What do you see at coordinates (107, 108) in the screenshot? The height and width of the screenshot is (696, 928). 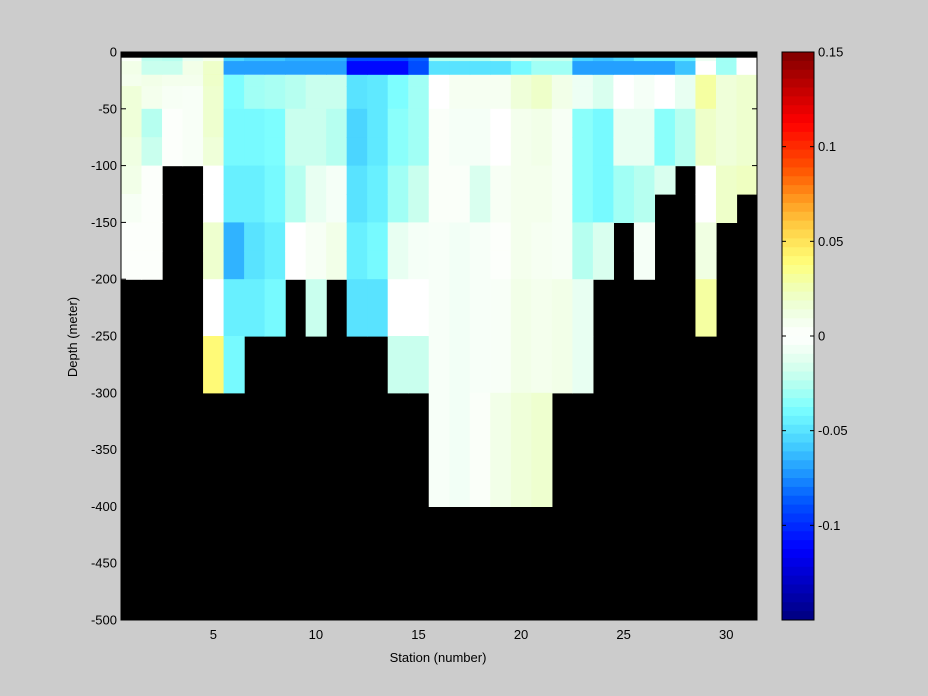 I see `y-tick-label: -50` at bounding box center [107, 108].